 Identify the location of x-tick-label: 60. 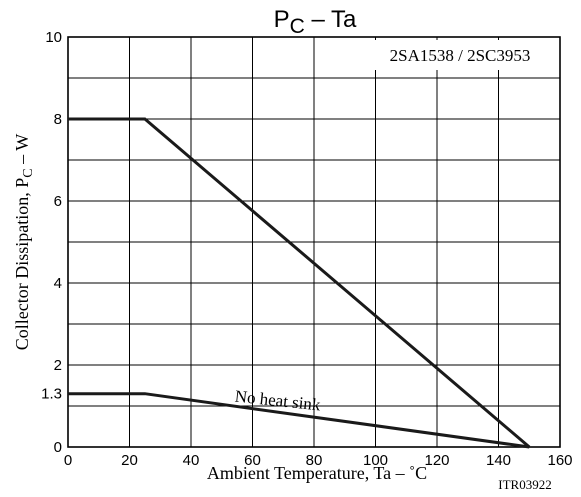
(252, 460).